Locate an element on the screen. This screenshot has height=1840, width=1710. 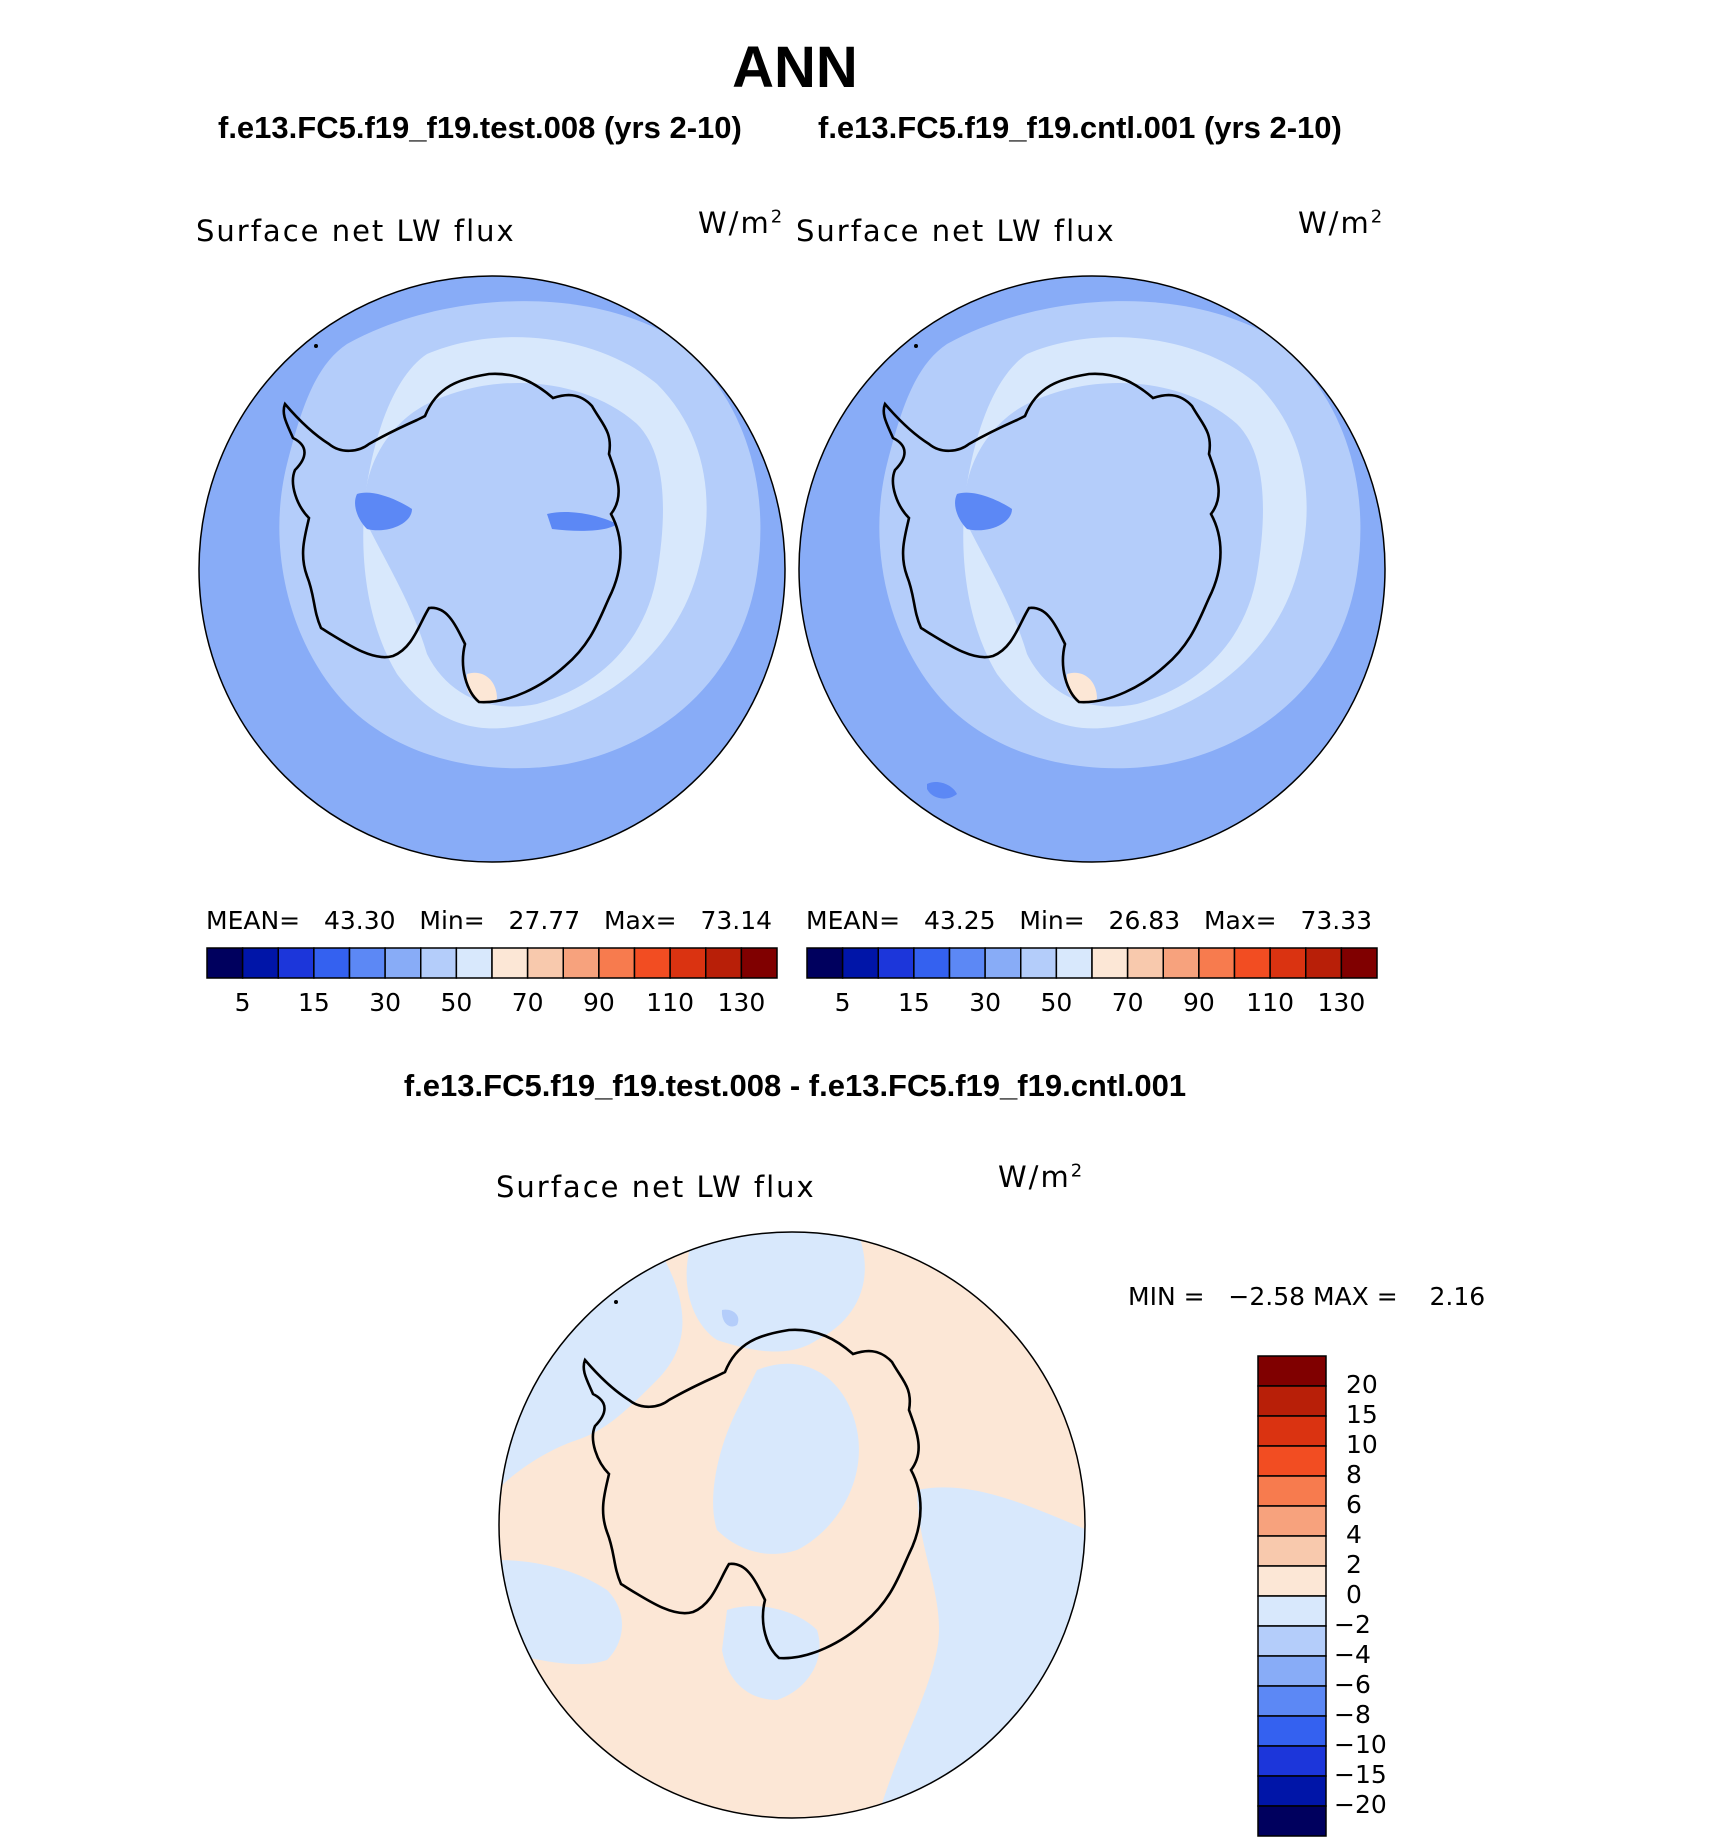
variable-label-cntl: Surface net LW flux is located at coordinates (956, 231).